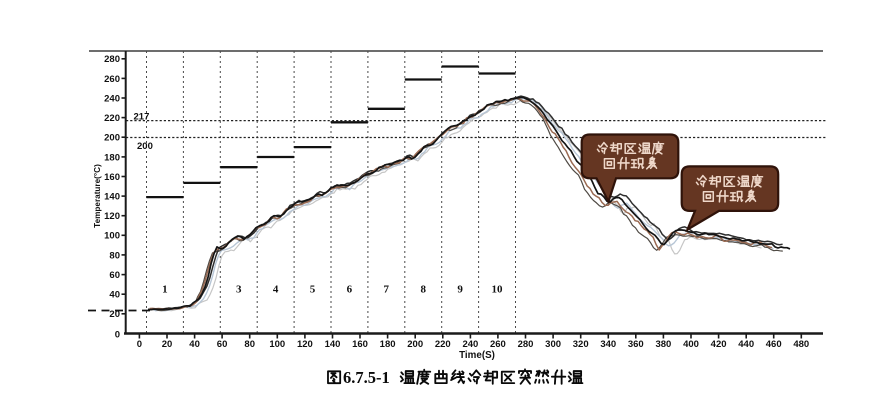  I want to click on svg-text: 8, so click(423, 290).